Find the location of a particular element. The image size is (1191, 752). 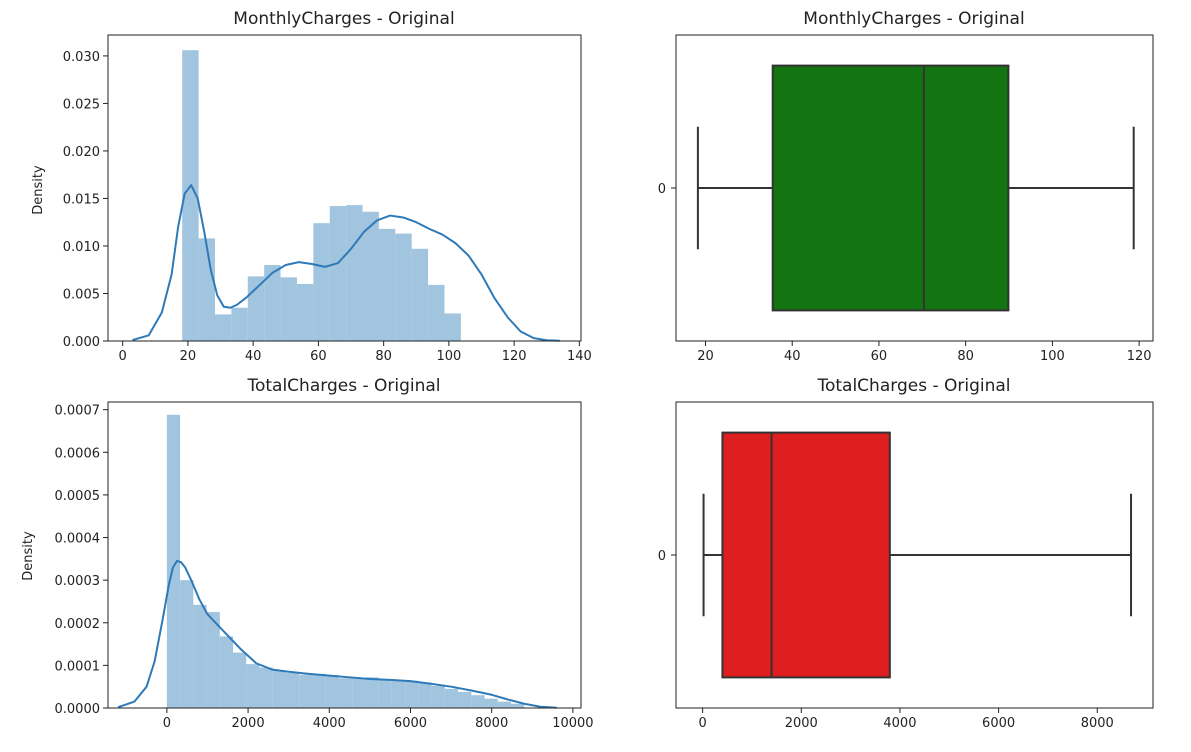

y-tick-label: 0.0005 is located at coordinates (78, 496).